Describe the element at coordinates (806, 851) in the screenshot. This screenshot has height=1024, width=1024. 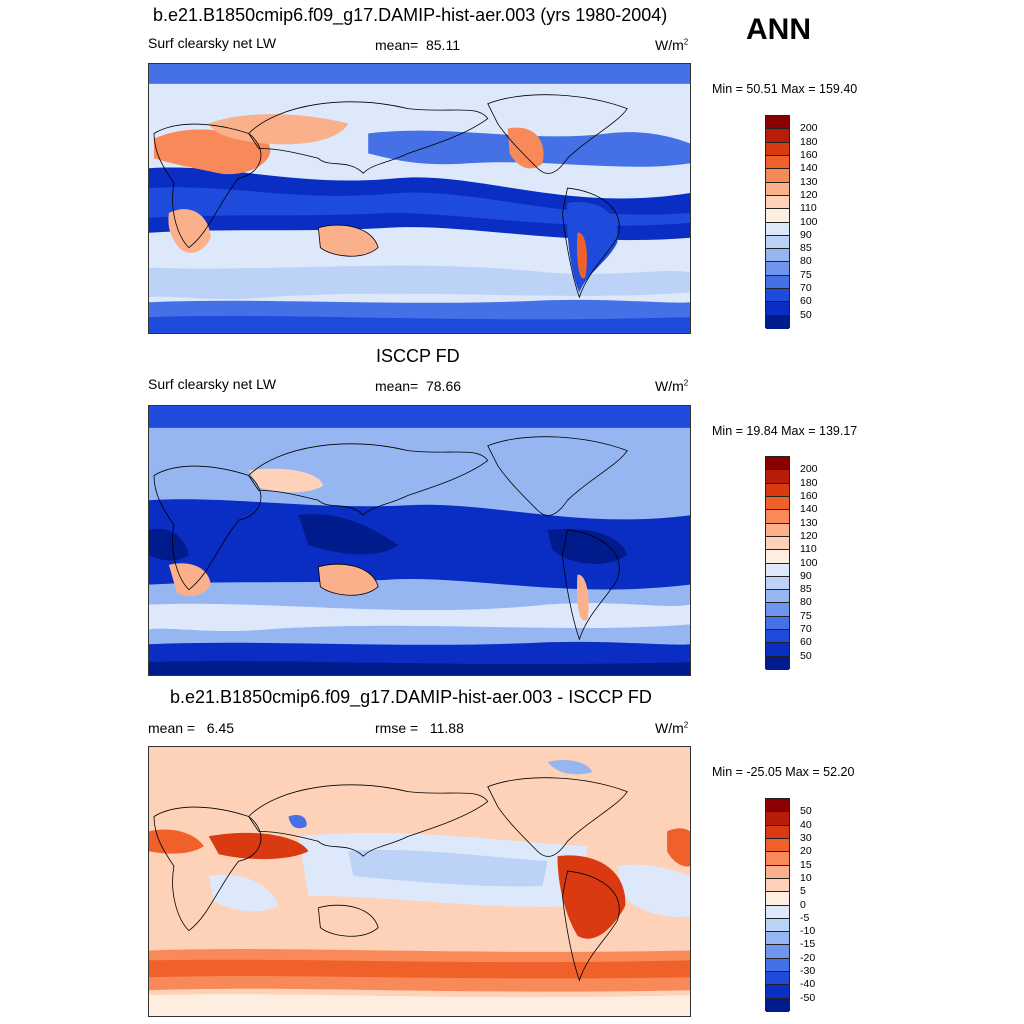
I see `colorbar-tick-label: 20` at that location.